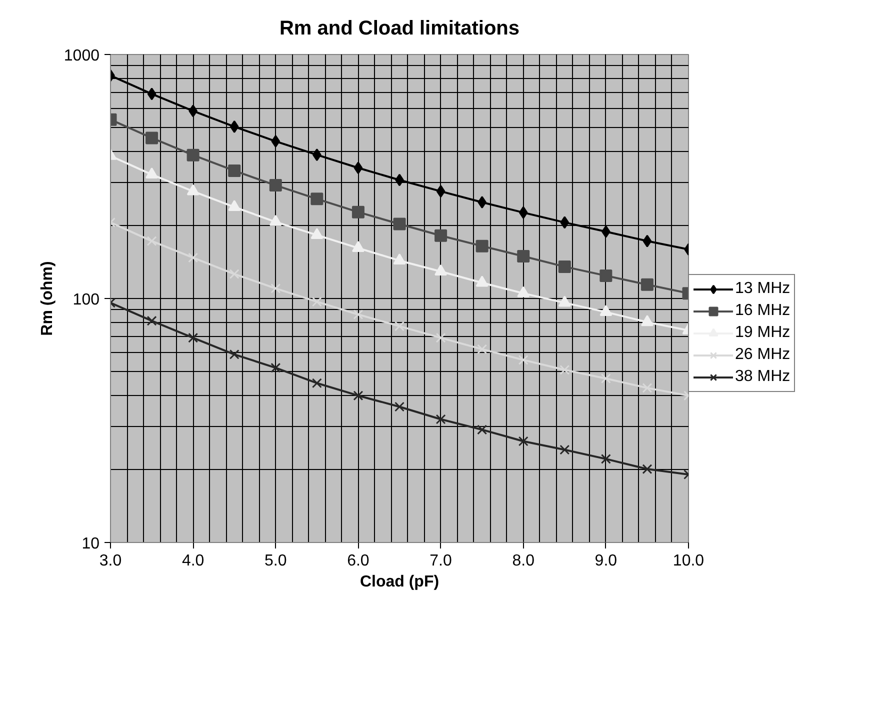  What do you see at coordinates (523, 561) in the screenshot?
I see `x-tick-label: 8.0` at bounding box center [523, 561].